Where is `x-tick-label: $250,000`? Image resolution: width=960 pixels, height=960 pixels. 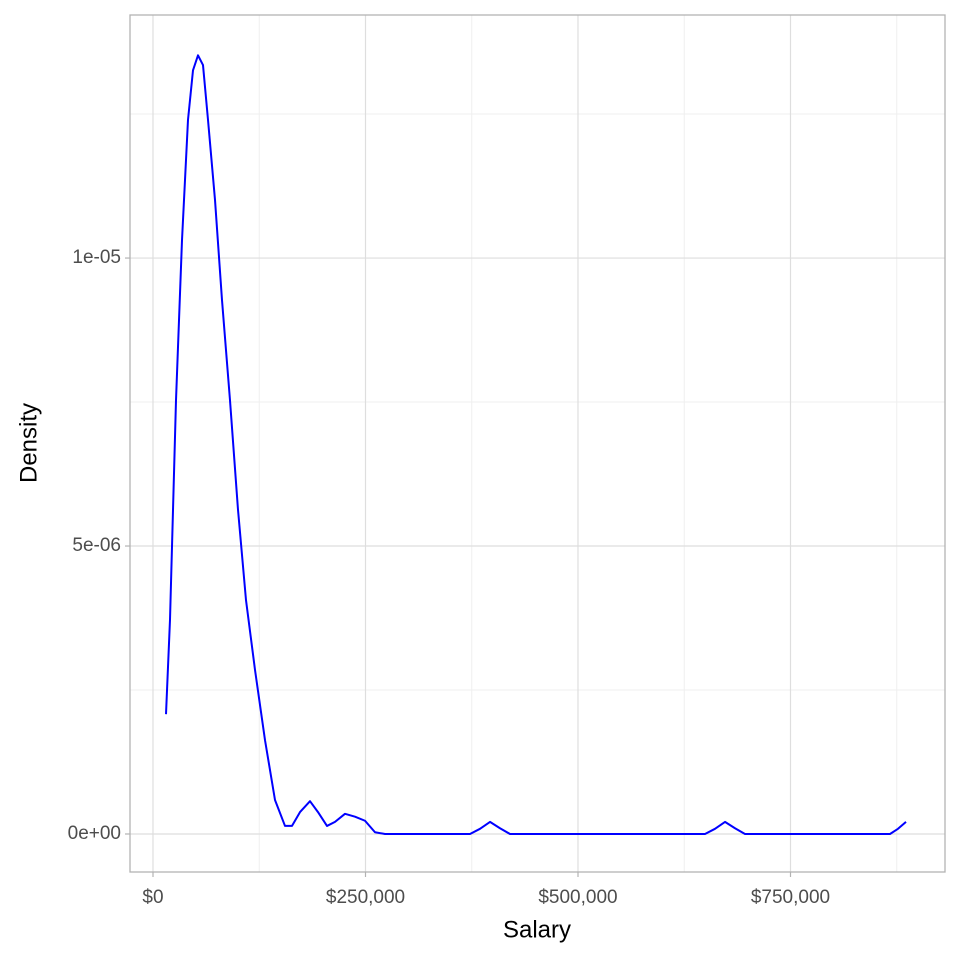
x-tick-label: $250,000 is located at coordinates (365, 897).